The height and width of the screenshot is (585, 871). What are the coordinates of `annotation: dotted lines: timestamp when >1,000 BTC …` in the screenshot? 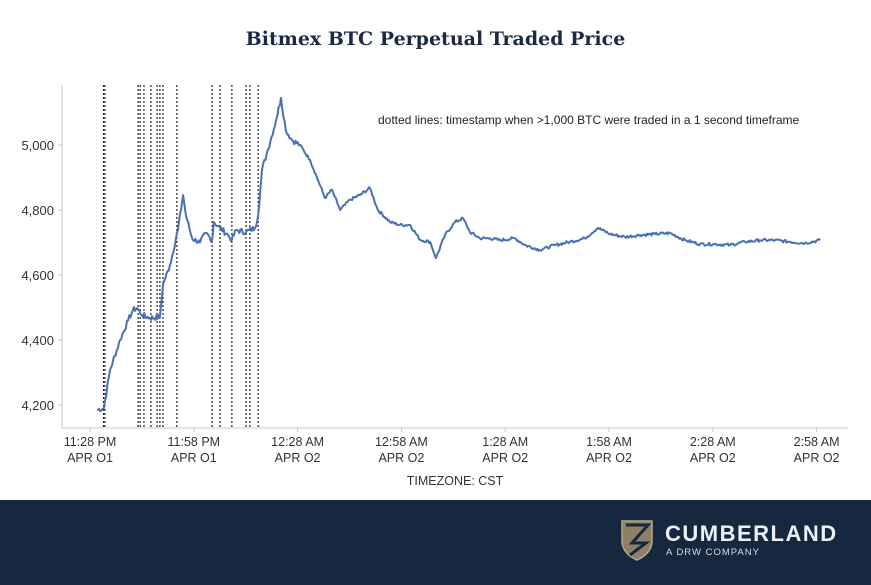 It's located at (589, 120).